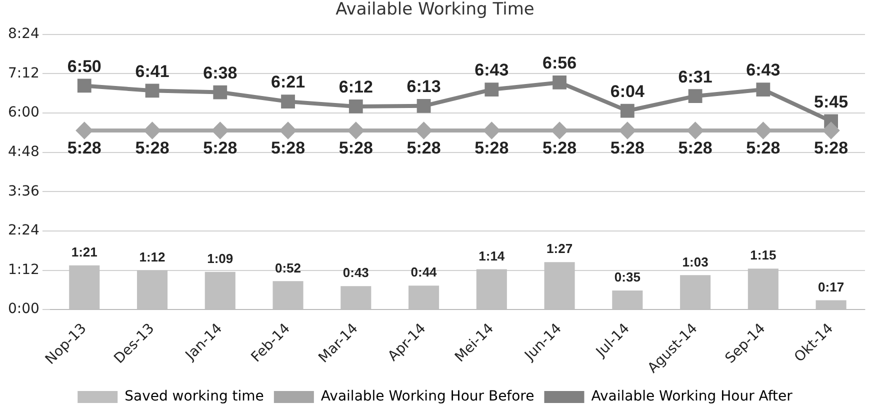 The image size is (880, 414). What do you see at coordinates (24, 112) in the screenshot?
I see `y-tick-label: 6:00` at bounding box center [24, 112].